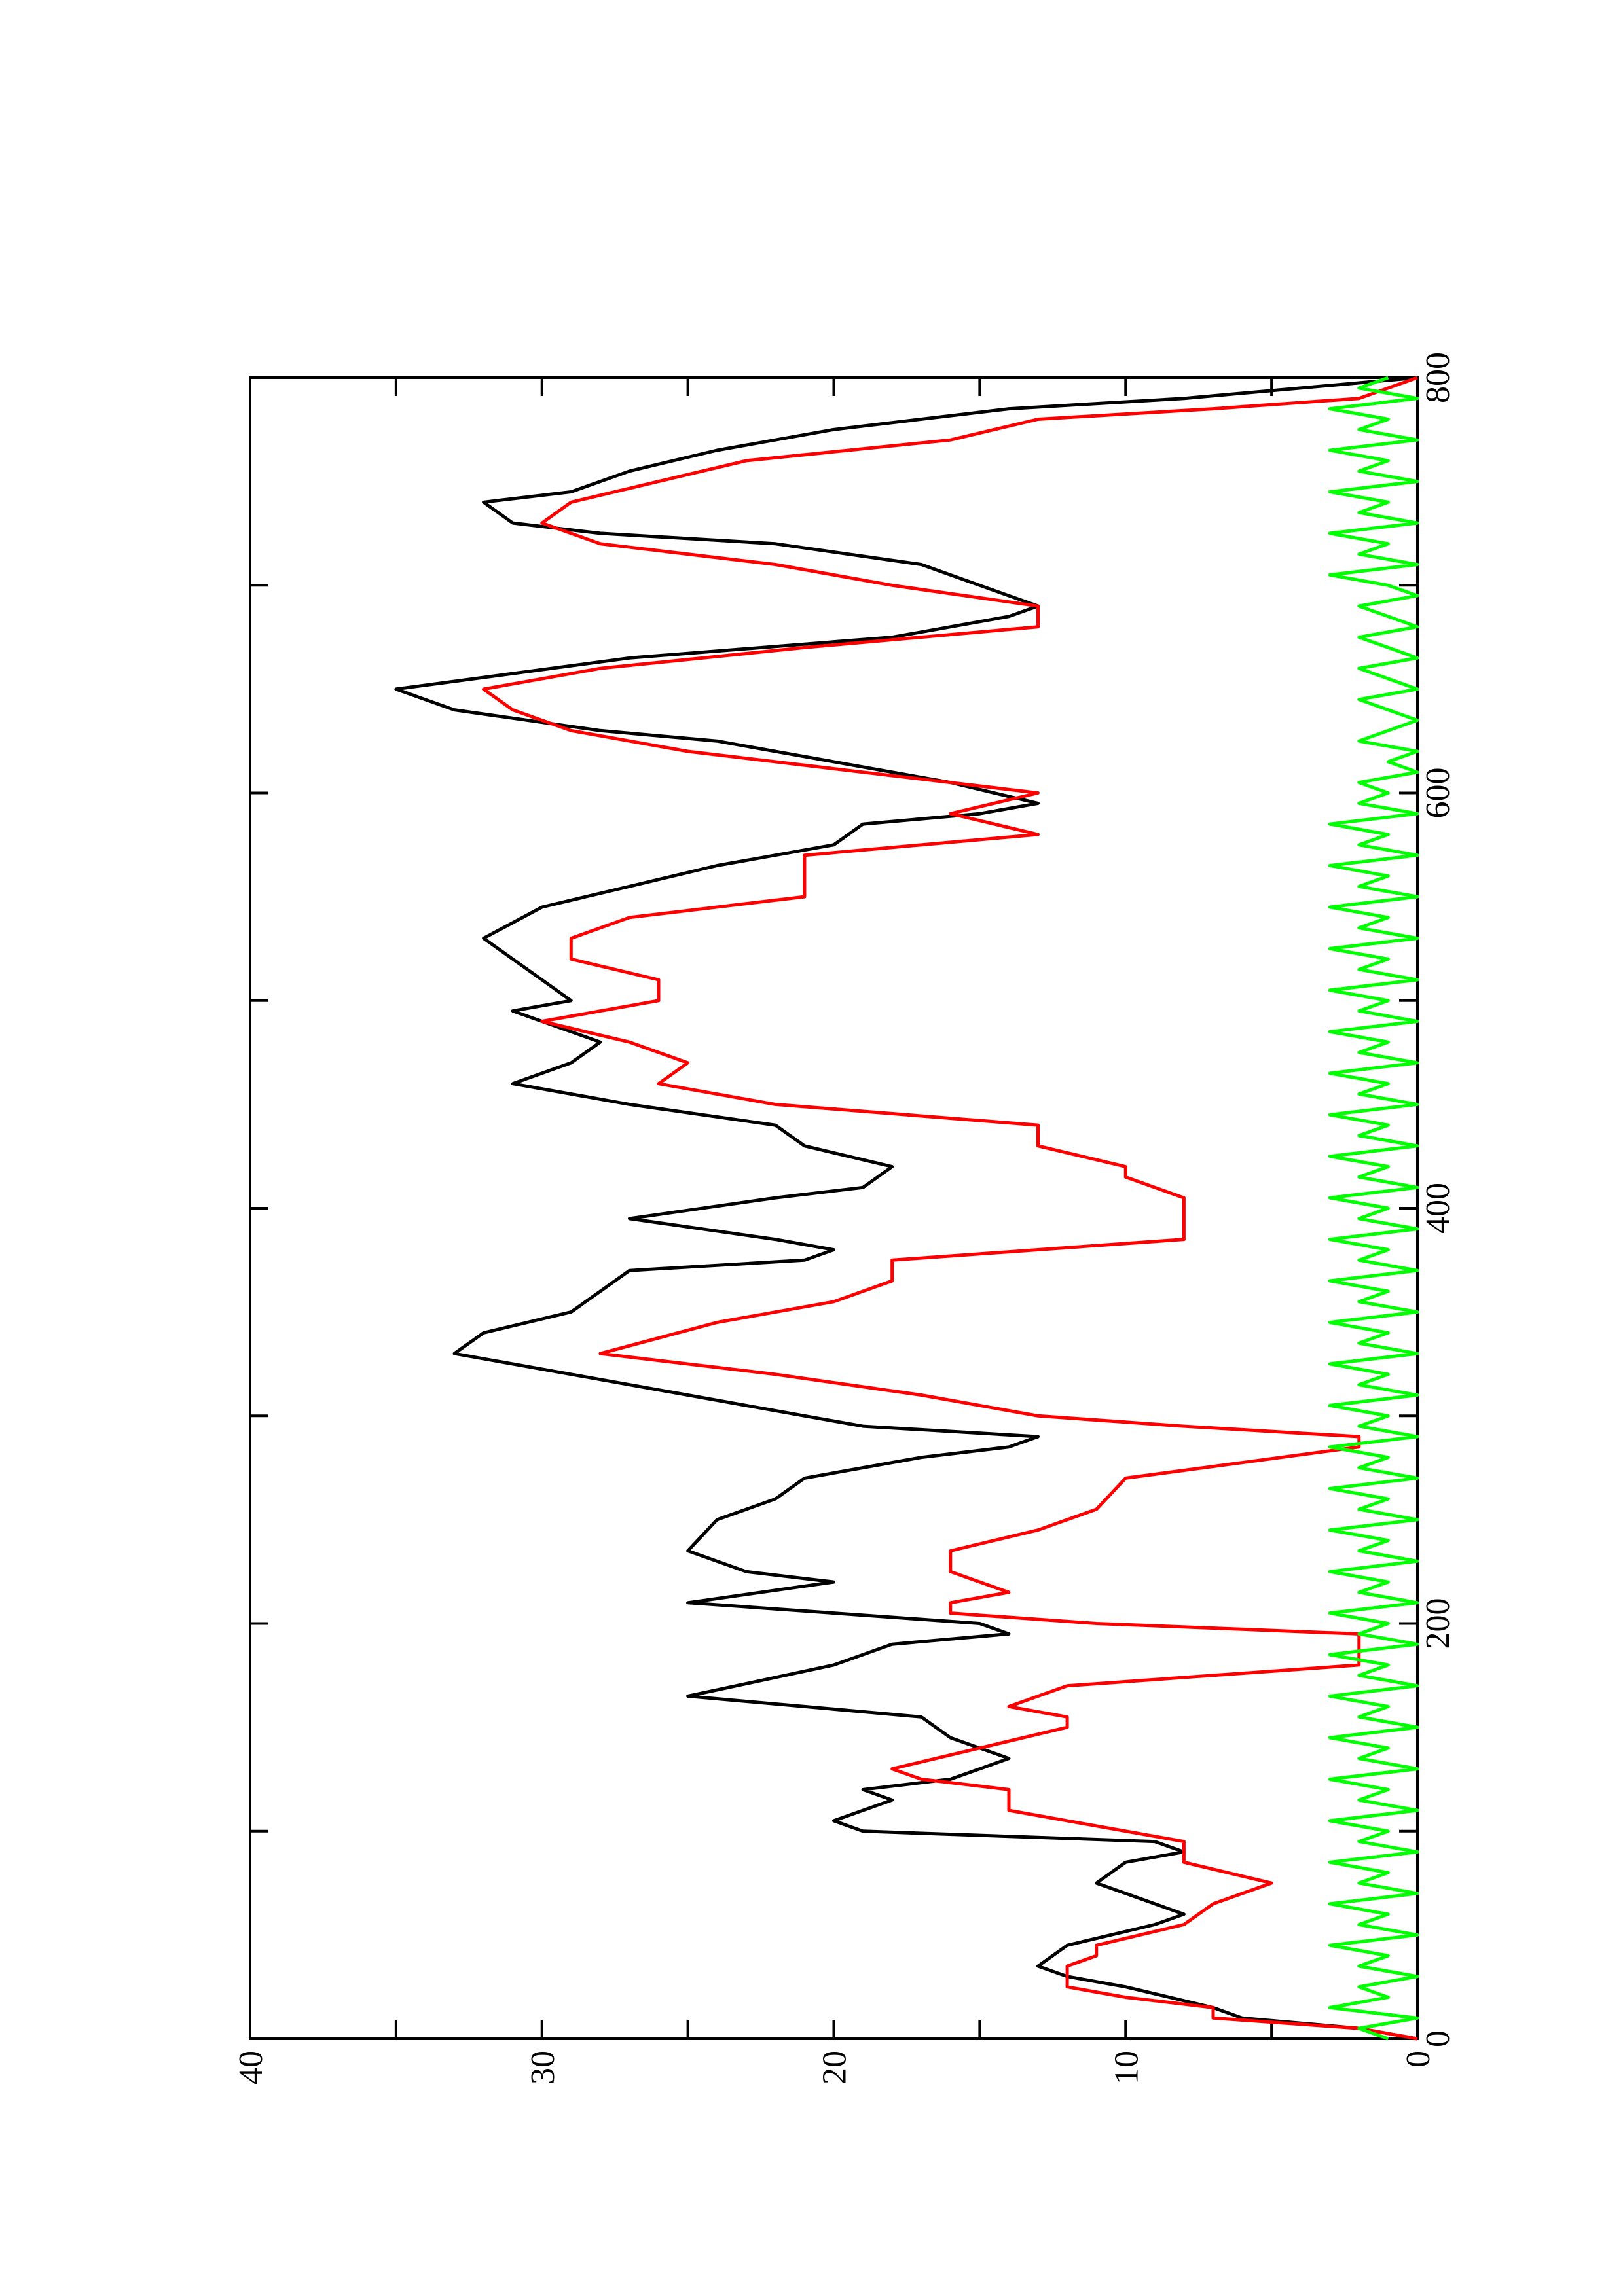  I want to click on x-tick-label: 0, so click(1438, 2038).